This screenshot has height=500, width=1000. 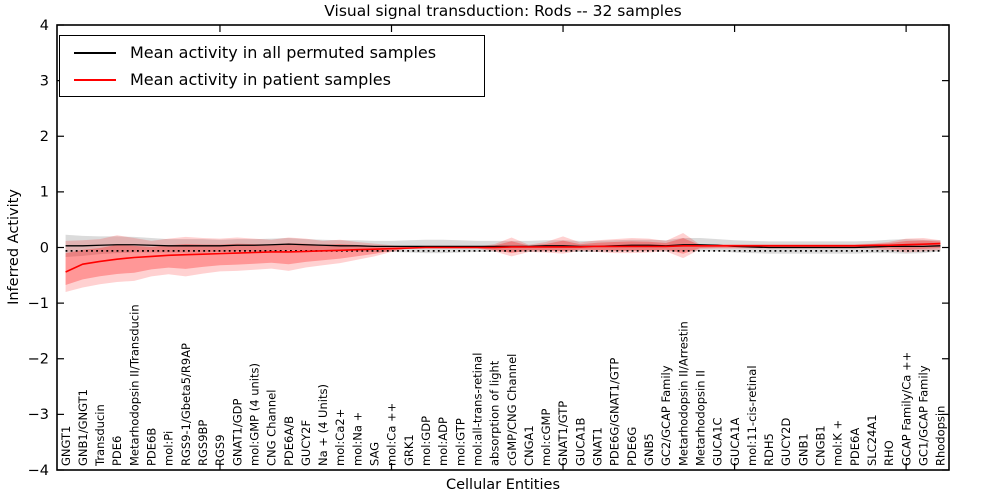 I want to click on x-category-label: mol:11-cis-retinal, so click(x=752, y=415).